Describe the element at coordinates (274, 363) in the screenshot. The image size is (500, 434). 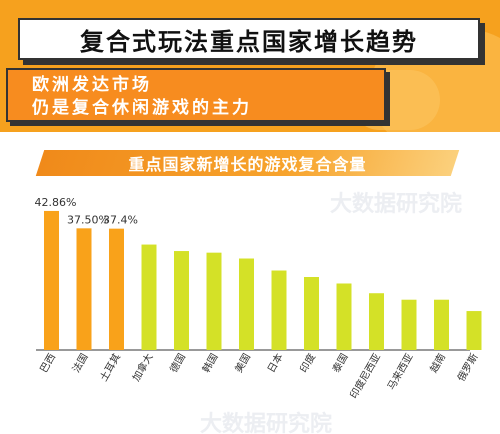
I see `tick-label-7: 日本` at that location.